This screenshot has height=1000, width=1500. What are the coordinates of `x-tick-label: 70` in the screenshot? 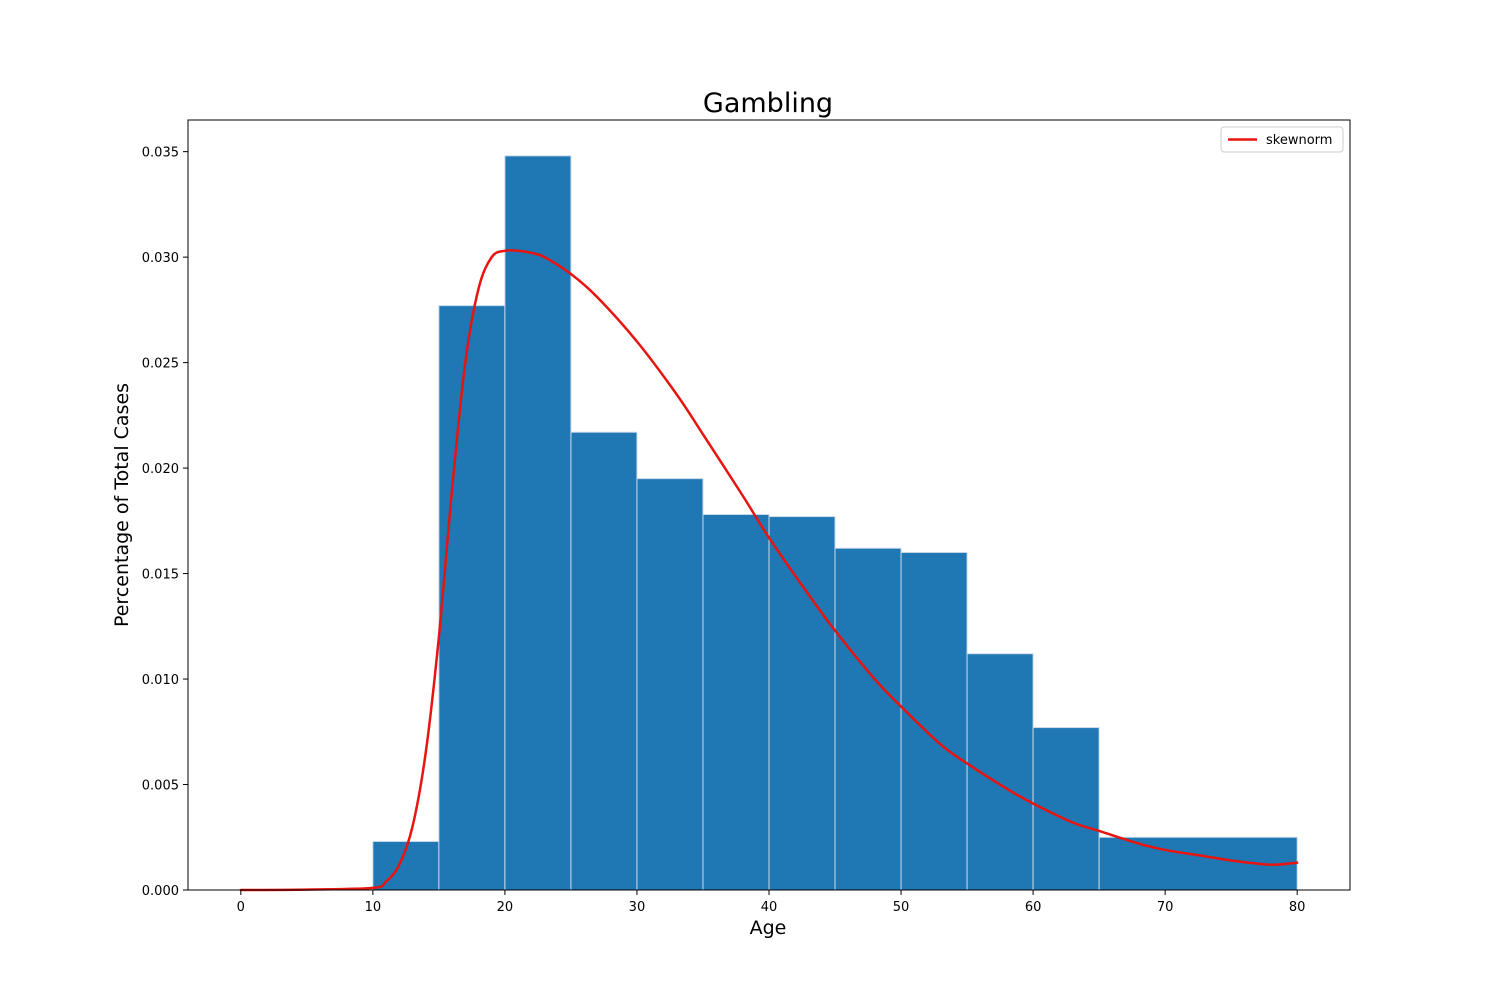 It's located at (1165, 907).